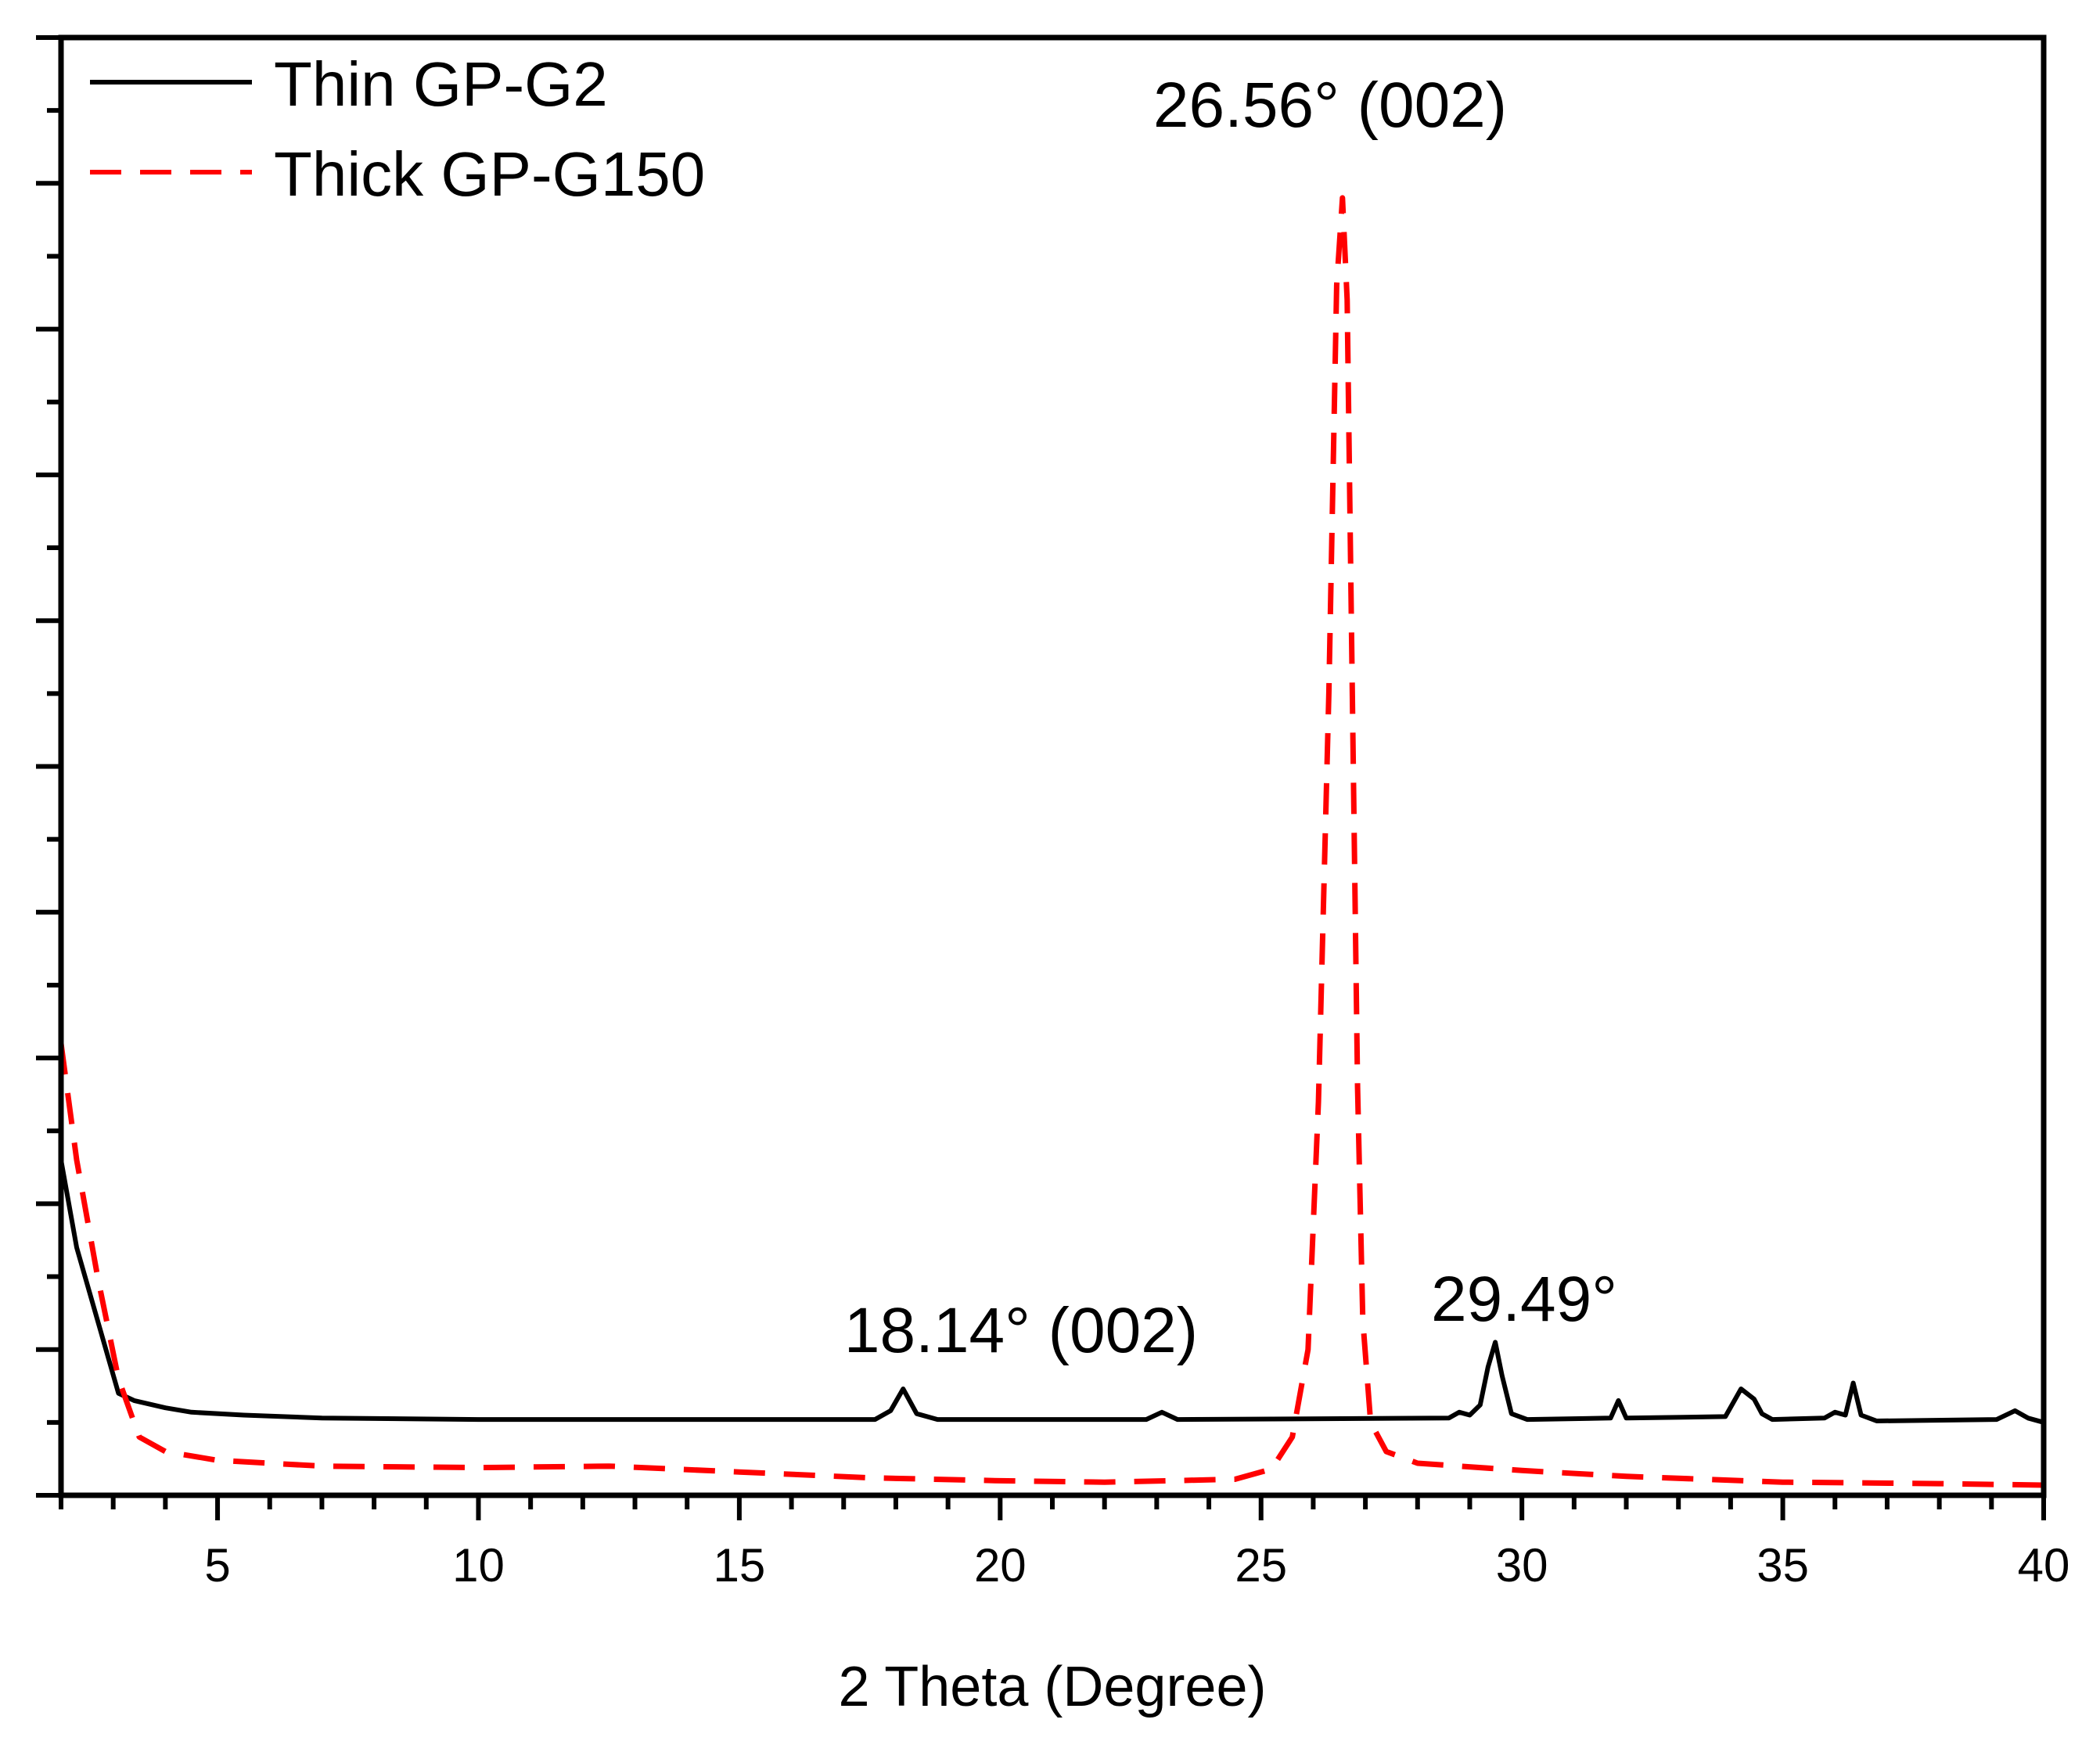 This screenshot has height=1741, width=2100. Describe the element at coordinates (1524, 1299) in the screenshot. I see `annotation-peak-29-49: 29.49°` at that location.